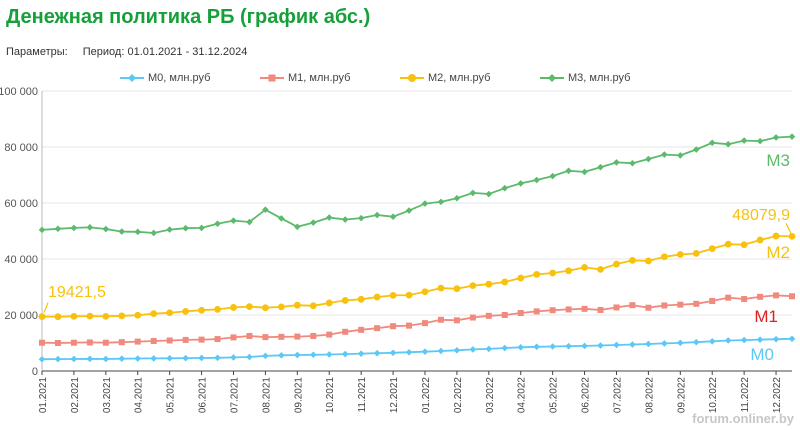 This screenshot has height=430, width=800. I want to click on legend-marker-m2-icon, so click(412, 78).